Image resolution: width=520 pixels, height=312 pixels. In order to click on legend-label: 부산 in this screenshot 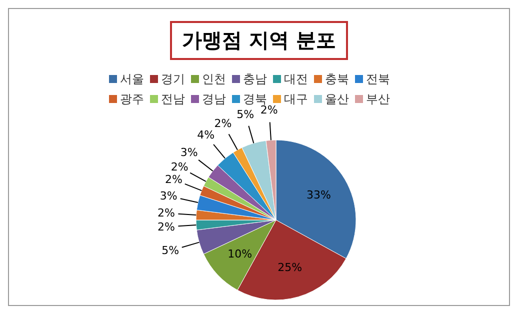, I will do `click(377, 99)`.